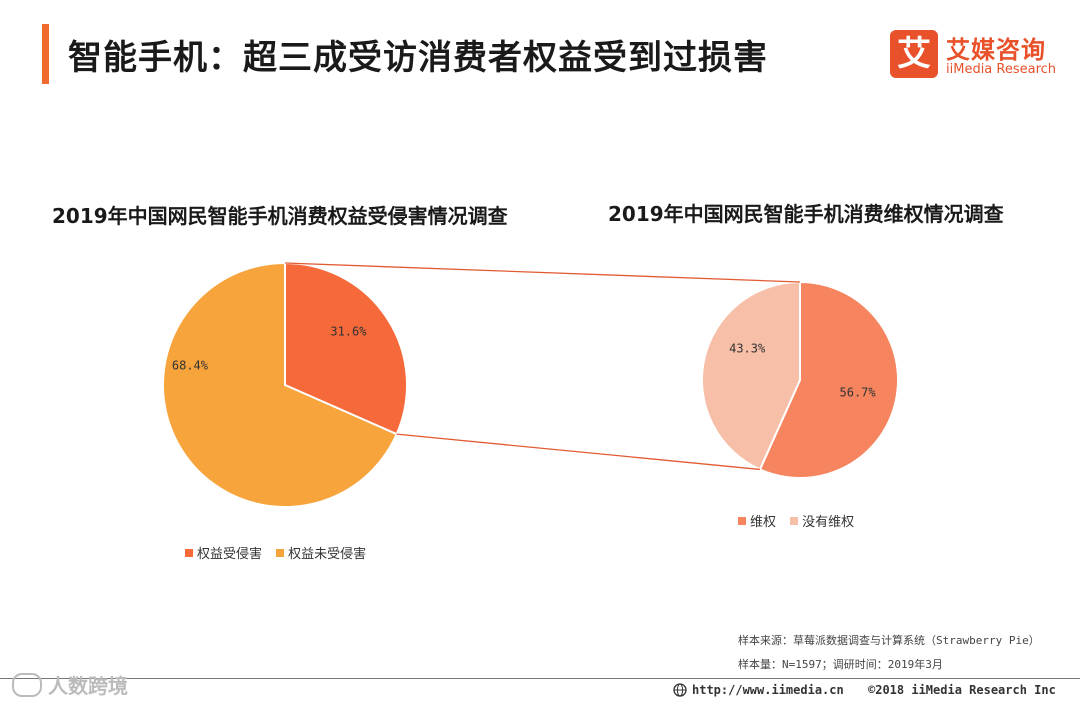 This screenshot has height=703, width=1080. What do you see at coordinates (763, 522) in the screenshot?
I see `legend-label-defended: 维权` at bounding box center [763, 522].